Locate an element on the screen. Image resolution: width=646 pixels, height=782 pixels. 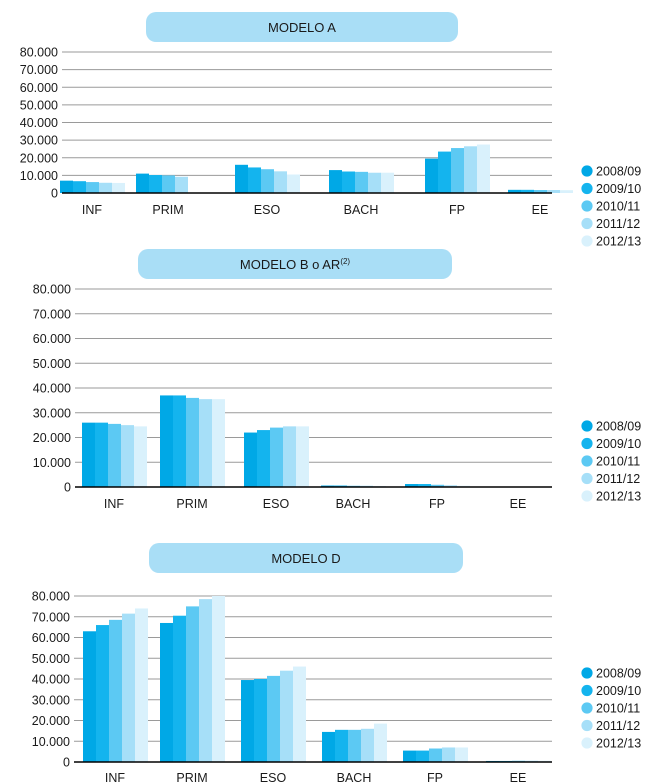
chart-title-superscript: (2) is located at coordinates (345, 261).